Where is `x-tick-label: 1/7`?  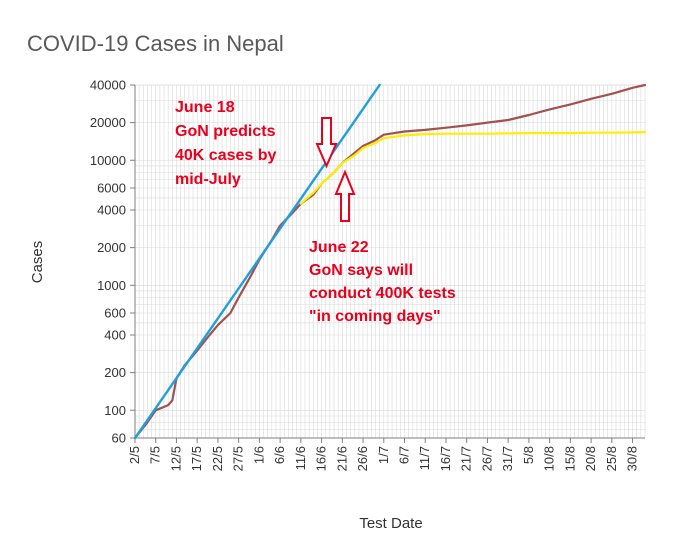 x-tick-label: 1/7 is located at coordinates (383, 455).